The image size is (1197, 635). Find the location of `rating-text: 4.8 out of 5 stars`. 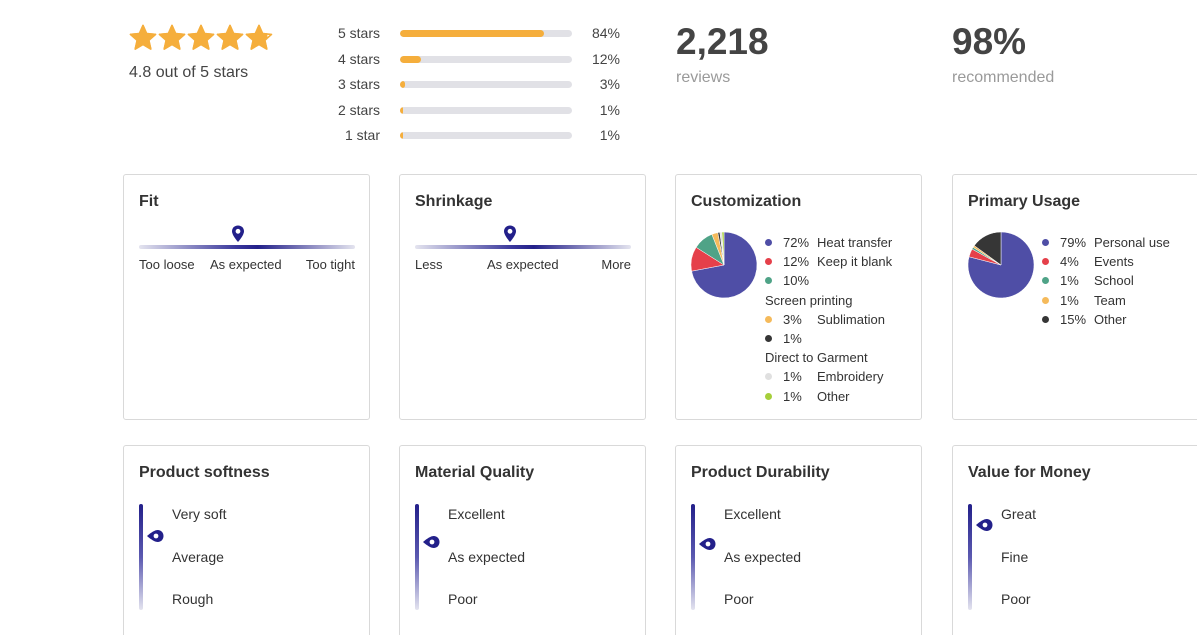

rating-text: 4.8 out of 5 stars is located at coordinates (189, 72).